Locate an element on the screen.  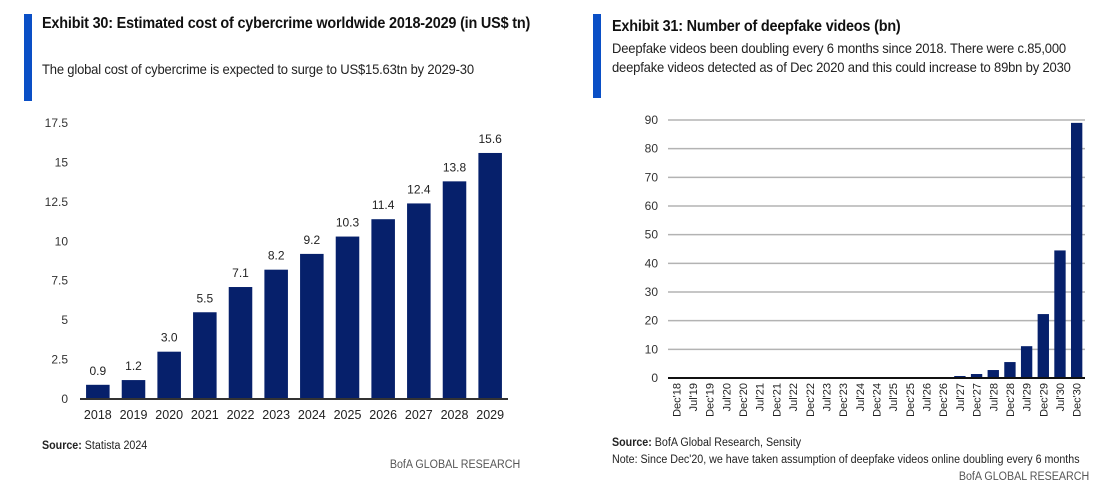
data-label: 0.9 is located at coordinates (97, 371).